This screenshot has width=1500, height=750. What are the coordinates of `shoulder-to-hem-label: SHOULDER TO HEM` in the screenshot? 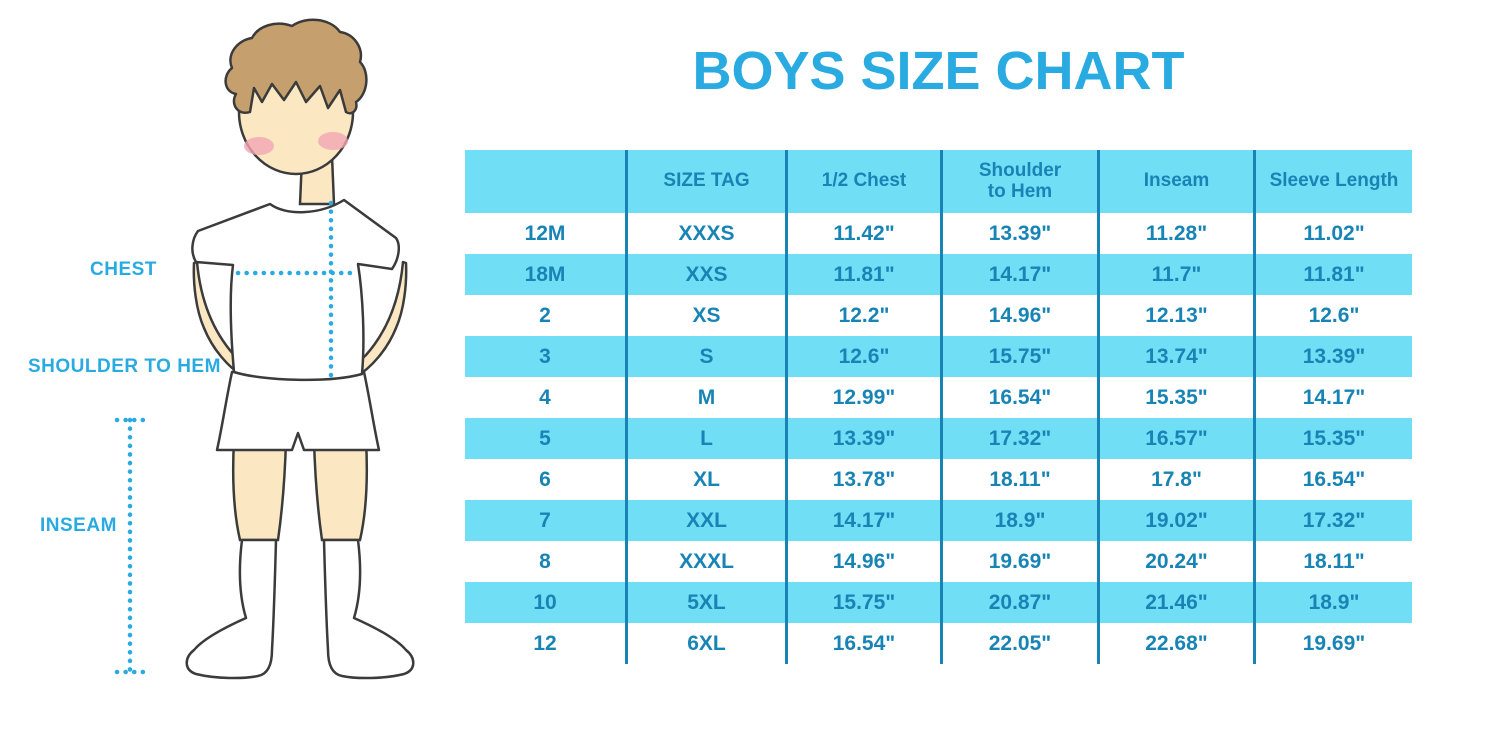 It's located at (124, 366).